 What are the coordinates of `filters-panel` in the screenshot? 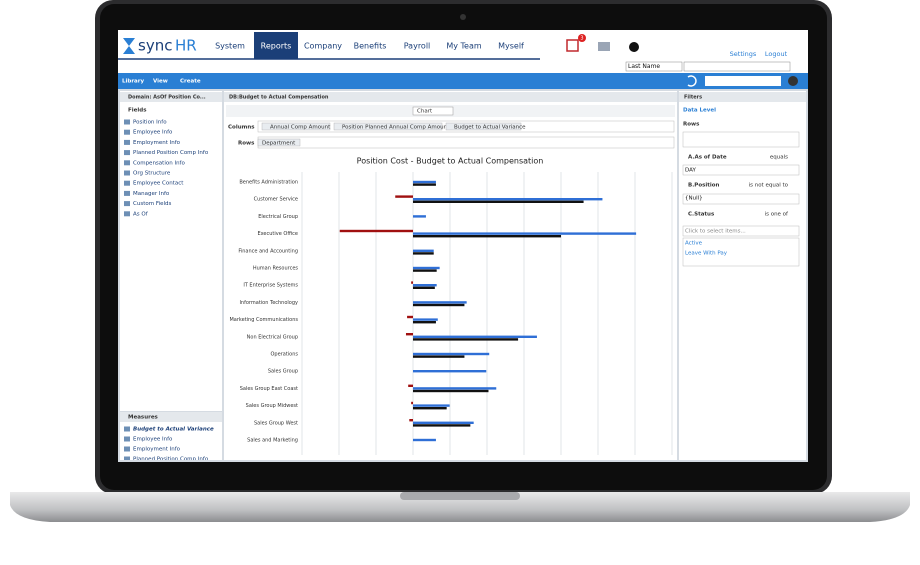 It's located at (742, 275).